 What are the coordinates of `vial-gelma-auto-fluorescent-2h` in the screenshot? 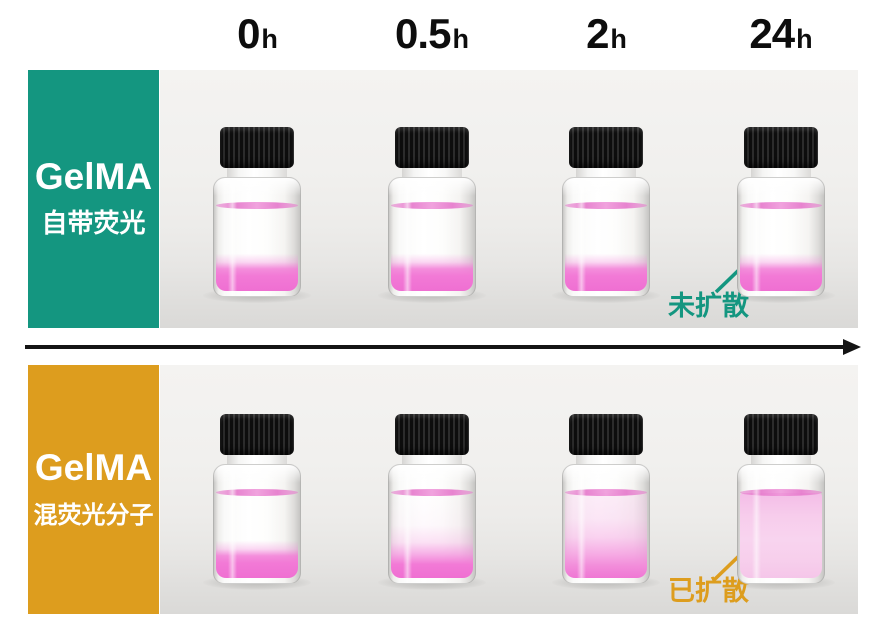 It's located at (606, 215).